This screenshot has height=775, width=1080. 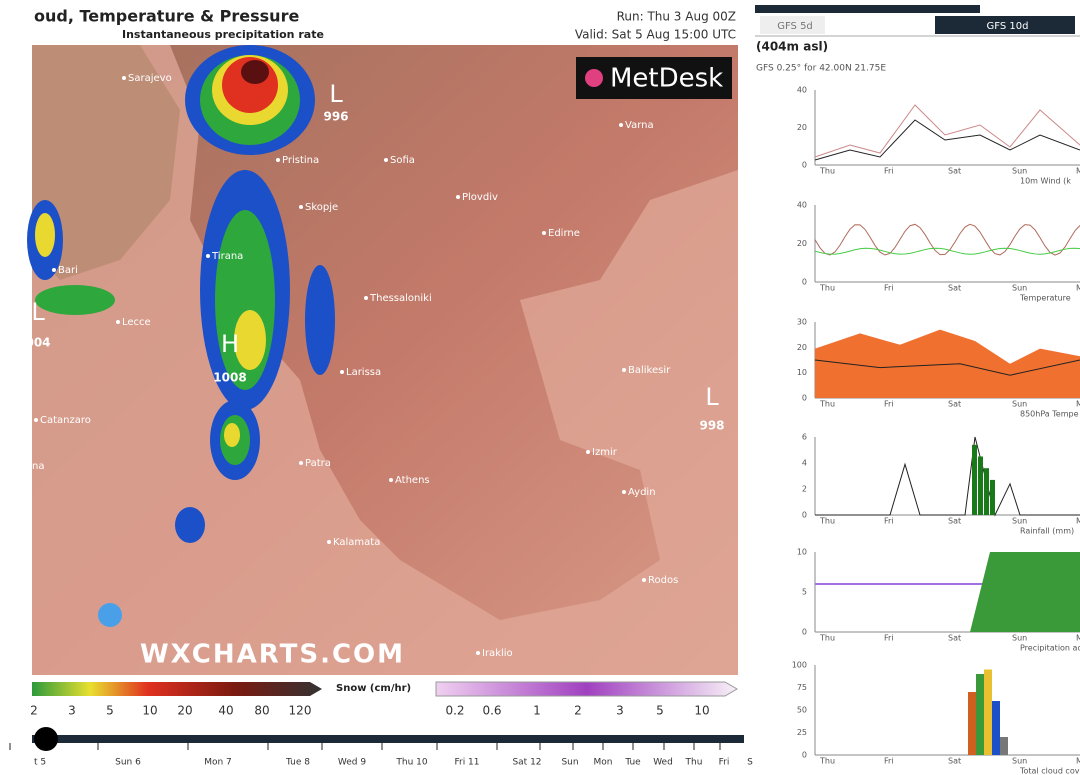 I want to click on timeline-day: Fri, so click(x=724, y=763).